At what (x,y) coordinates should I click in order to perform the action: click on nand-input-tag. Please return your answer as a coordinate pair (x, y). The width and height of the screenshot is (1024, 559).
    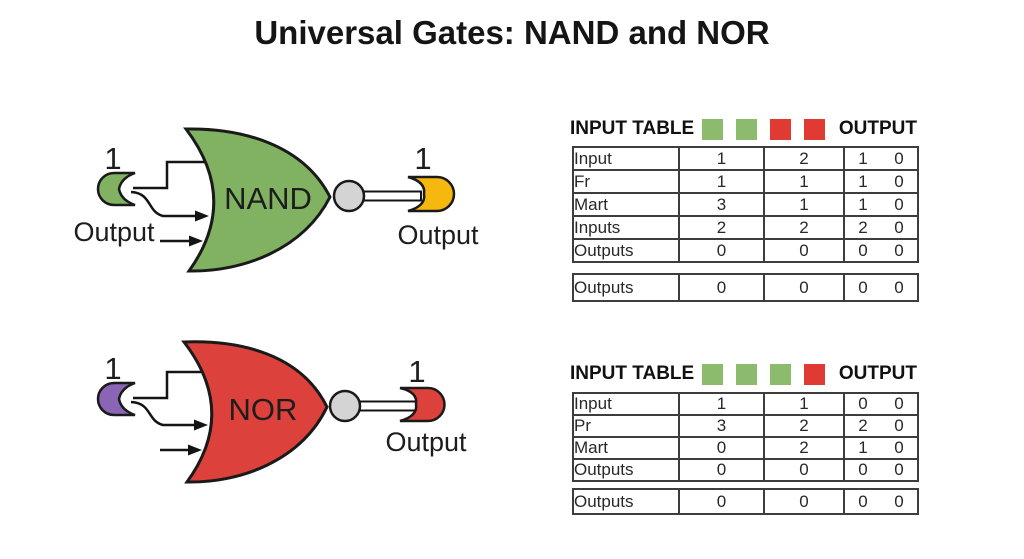
    Looking at the image, I should click on (116, 189).